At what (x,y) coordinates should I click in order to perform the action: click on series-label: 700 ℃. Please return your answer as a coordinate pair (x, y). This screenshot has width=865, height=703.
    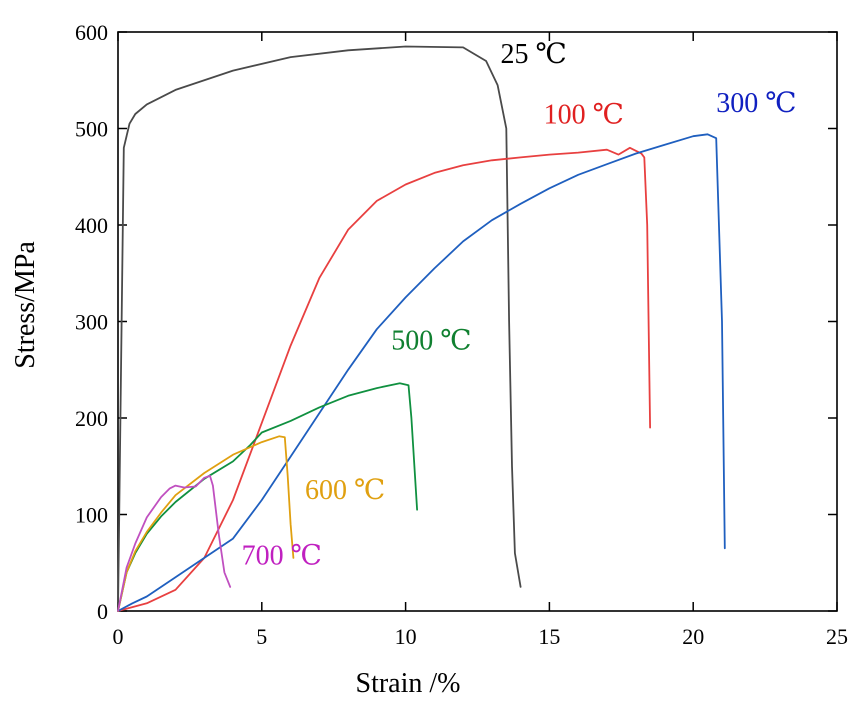
    Looking at the image, I should click on (282, 556).